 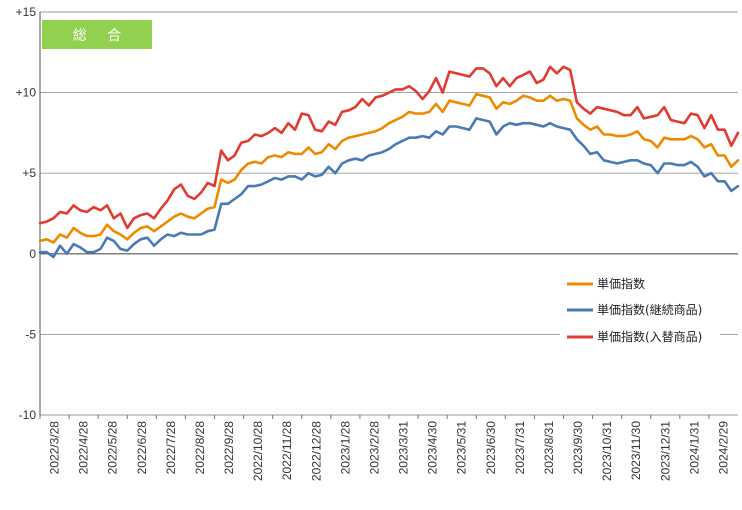 I want to click on x-tick-label: 2023/5/31, so click(x=462, y=448).